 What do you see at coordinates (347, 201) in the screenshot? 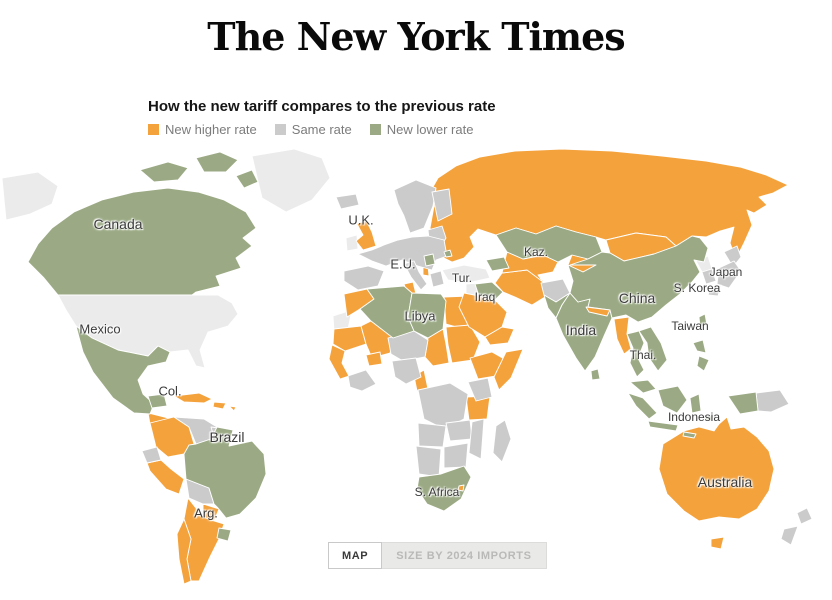
I see `country-iceland` at bounding box center [347, 201].